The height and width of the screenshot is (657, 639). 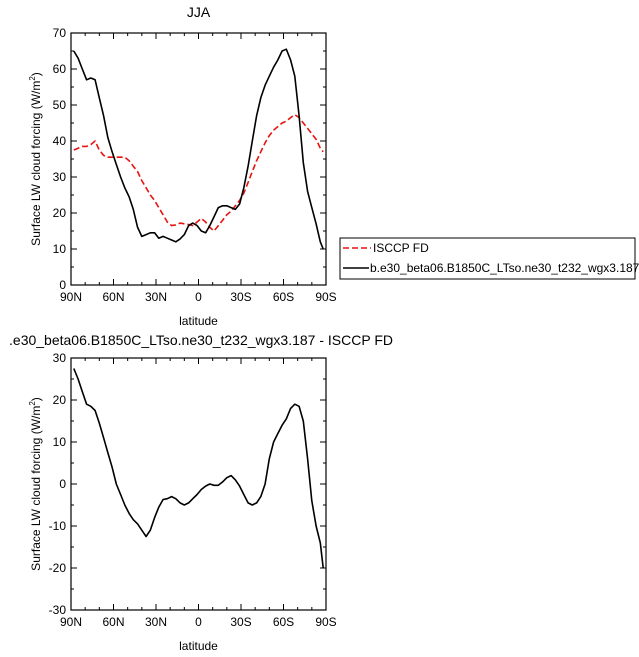 What do you see at coordinates (36, 74) in the screenshot?
I see `top-panel-y-axis-label-tail: )` at bounding box center [36, 74].